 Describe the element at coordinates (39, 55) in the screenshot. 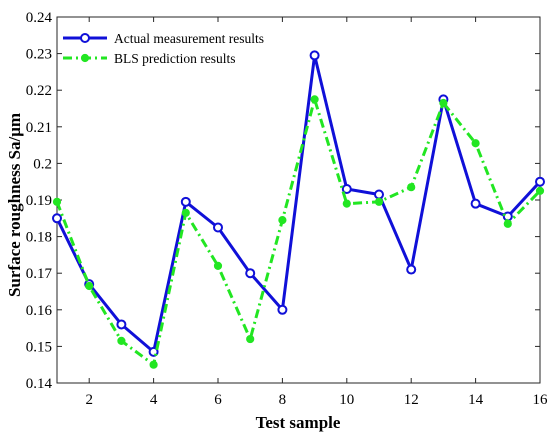

I see `y-tick-label: 0.23` at that location.